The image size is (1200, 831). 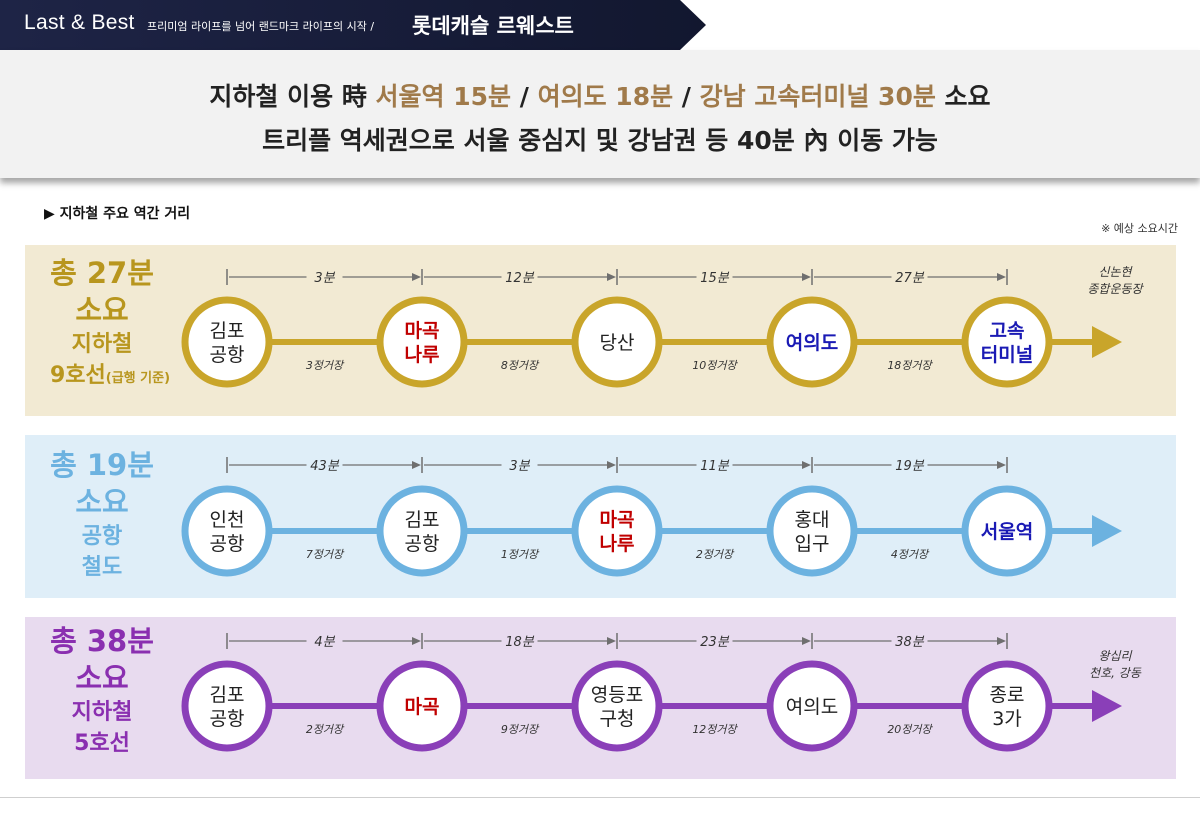 I want to click on station-name: 홍대, so click(x=812, y=520).